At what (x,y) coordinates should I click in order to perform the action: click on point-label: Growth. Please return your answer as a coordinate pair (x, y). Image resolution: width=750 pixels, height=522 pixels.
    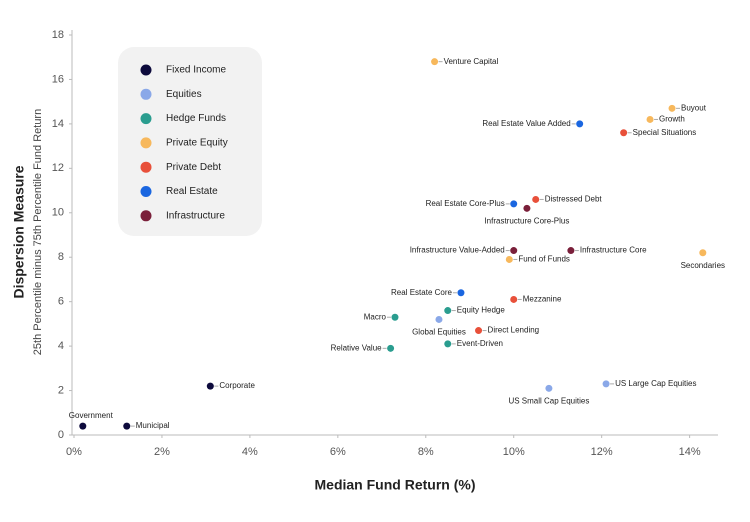
    Looking at the image, I should click on (672, 119).